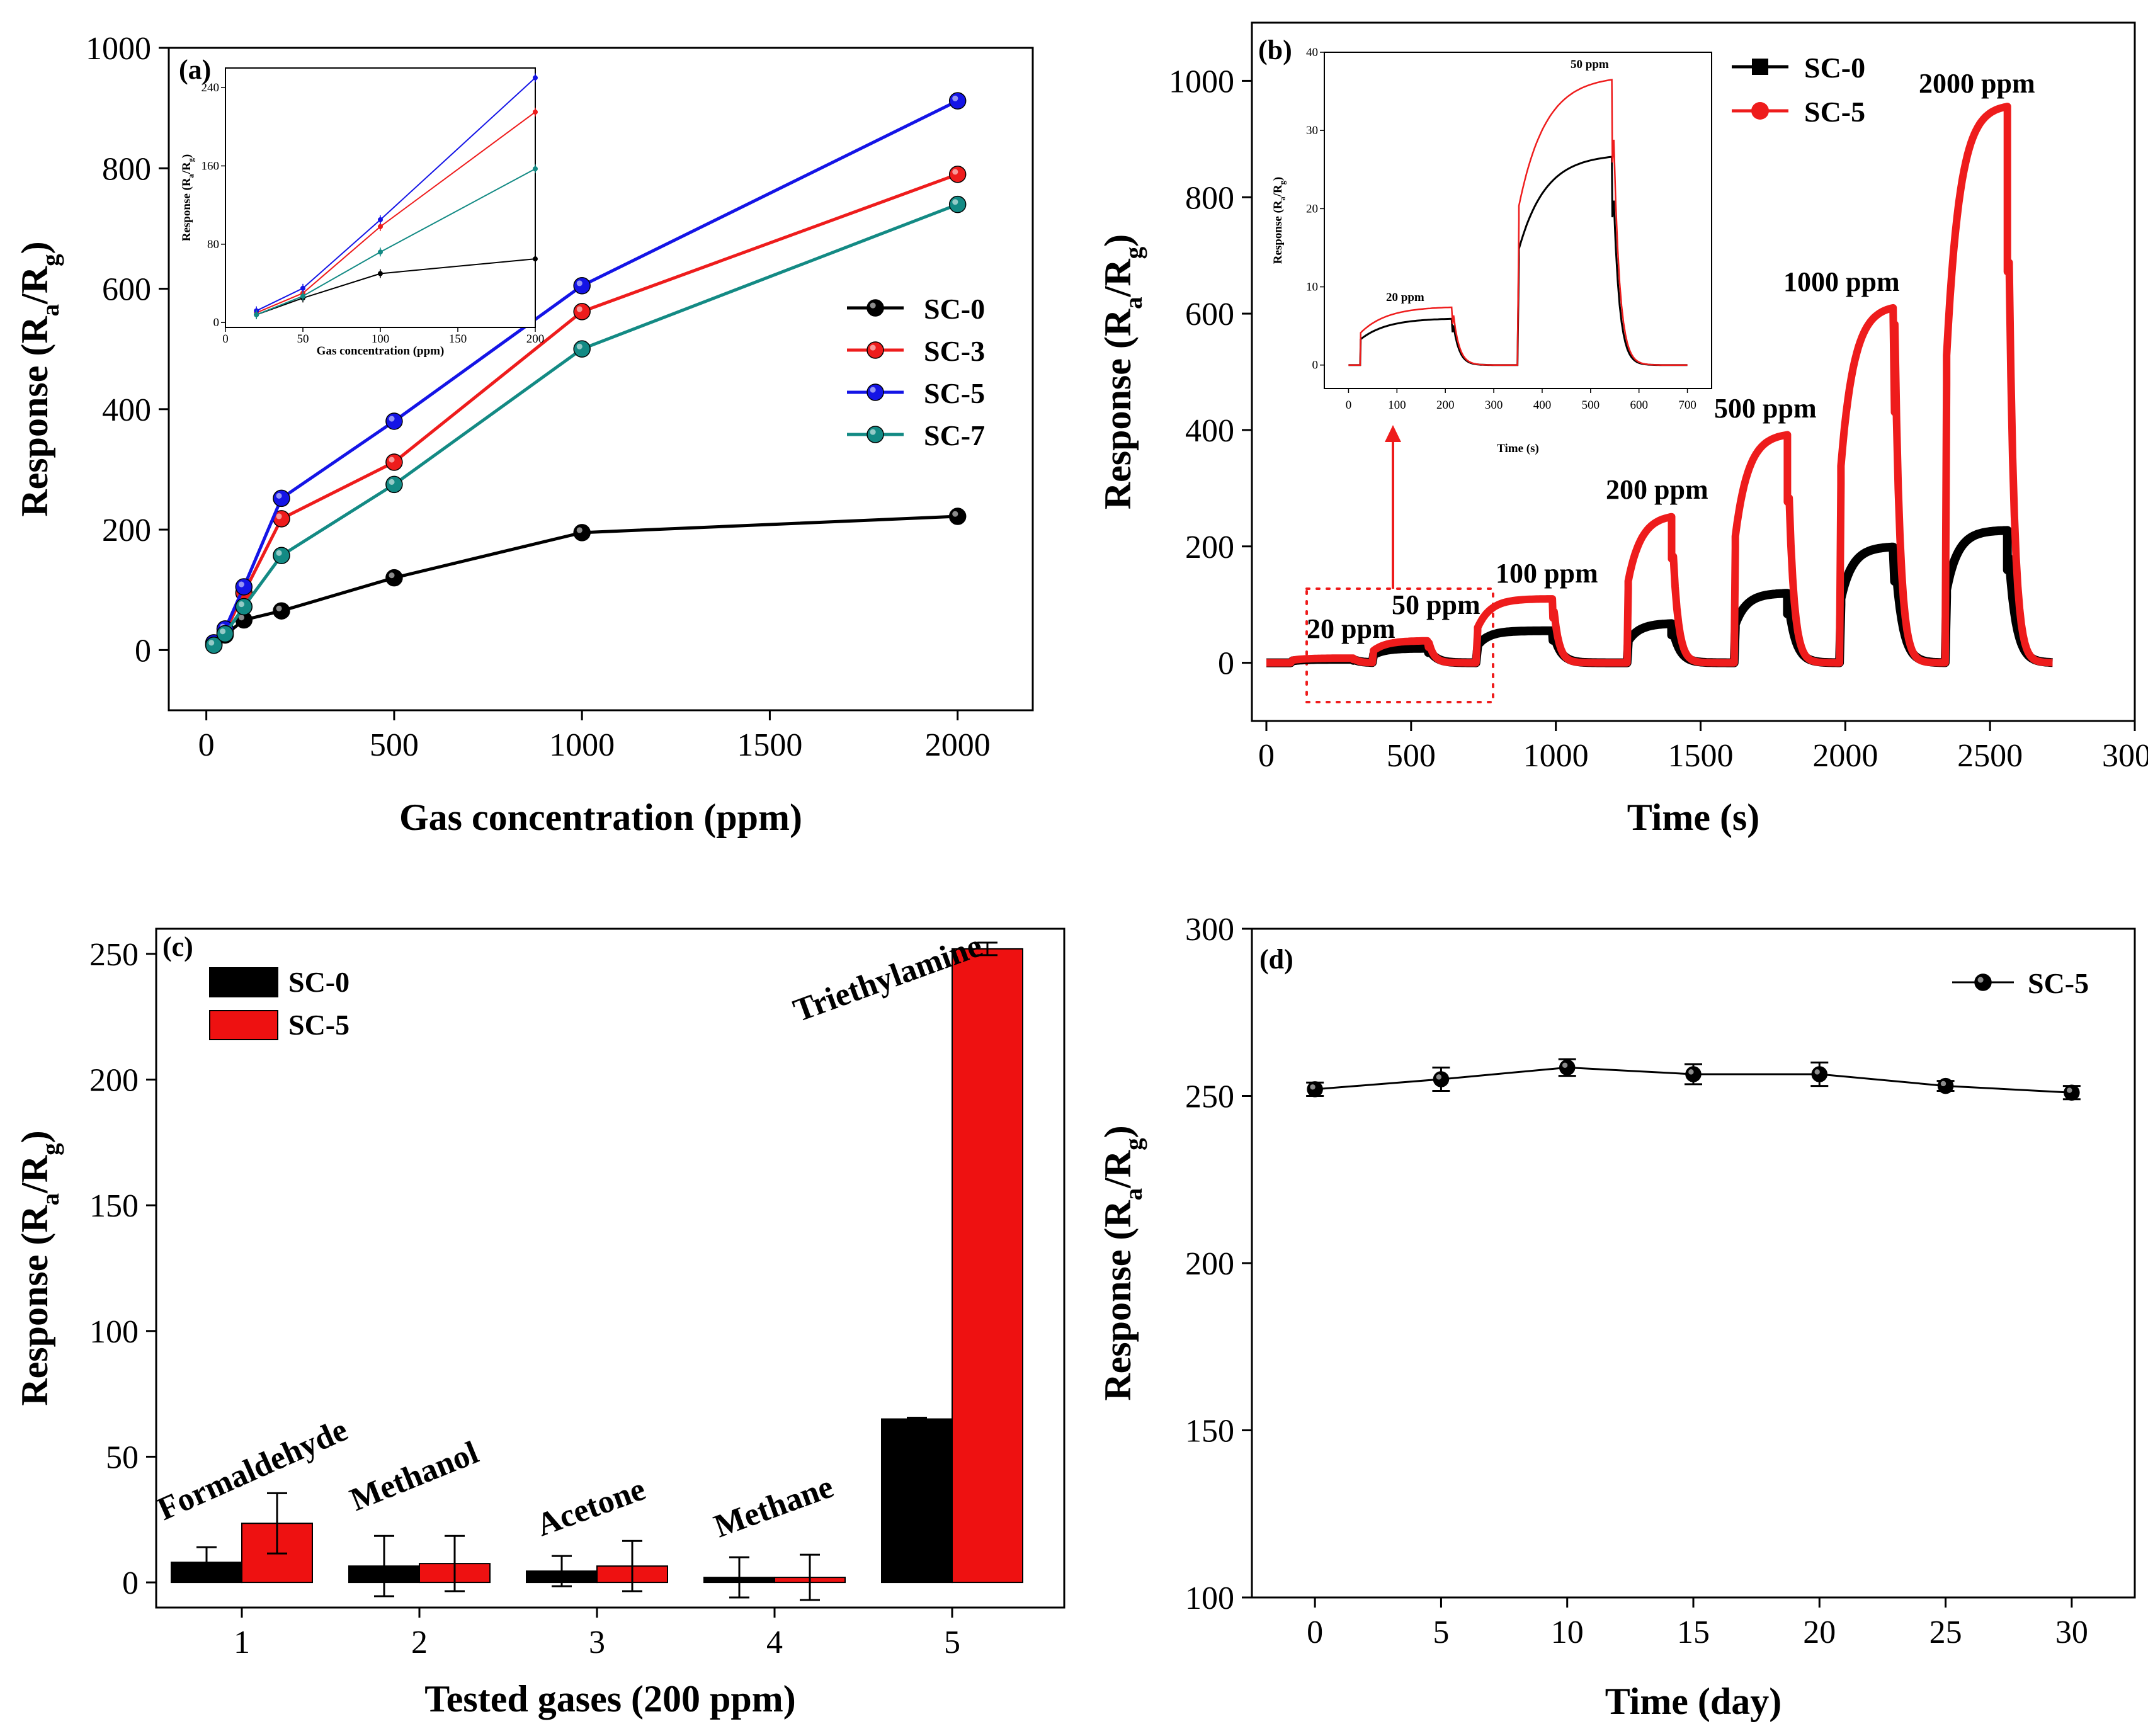 The image size is (2148, 1736). Describe the element at coordinates (1209, 1598) in the screenshot. I see `d-ytick-label: 100` at that location.